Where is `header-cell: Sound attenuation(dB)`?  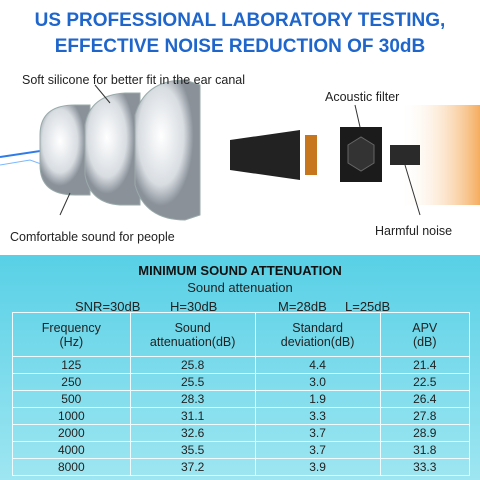
header-cell: Sound attenuation(dB) is located at coordinates (192, 334).